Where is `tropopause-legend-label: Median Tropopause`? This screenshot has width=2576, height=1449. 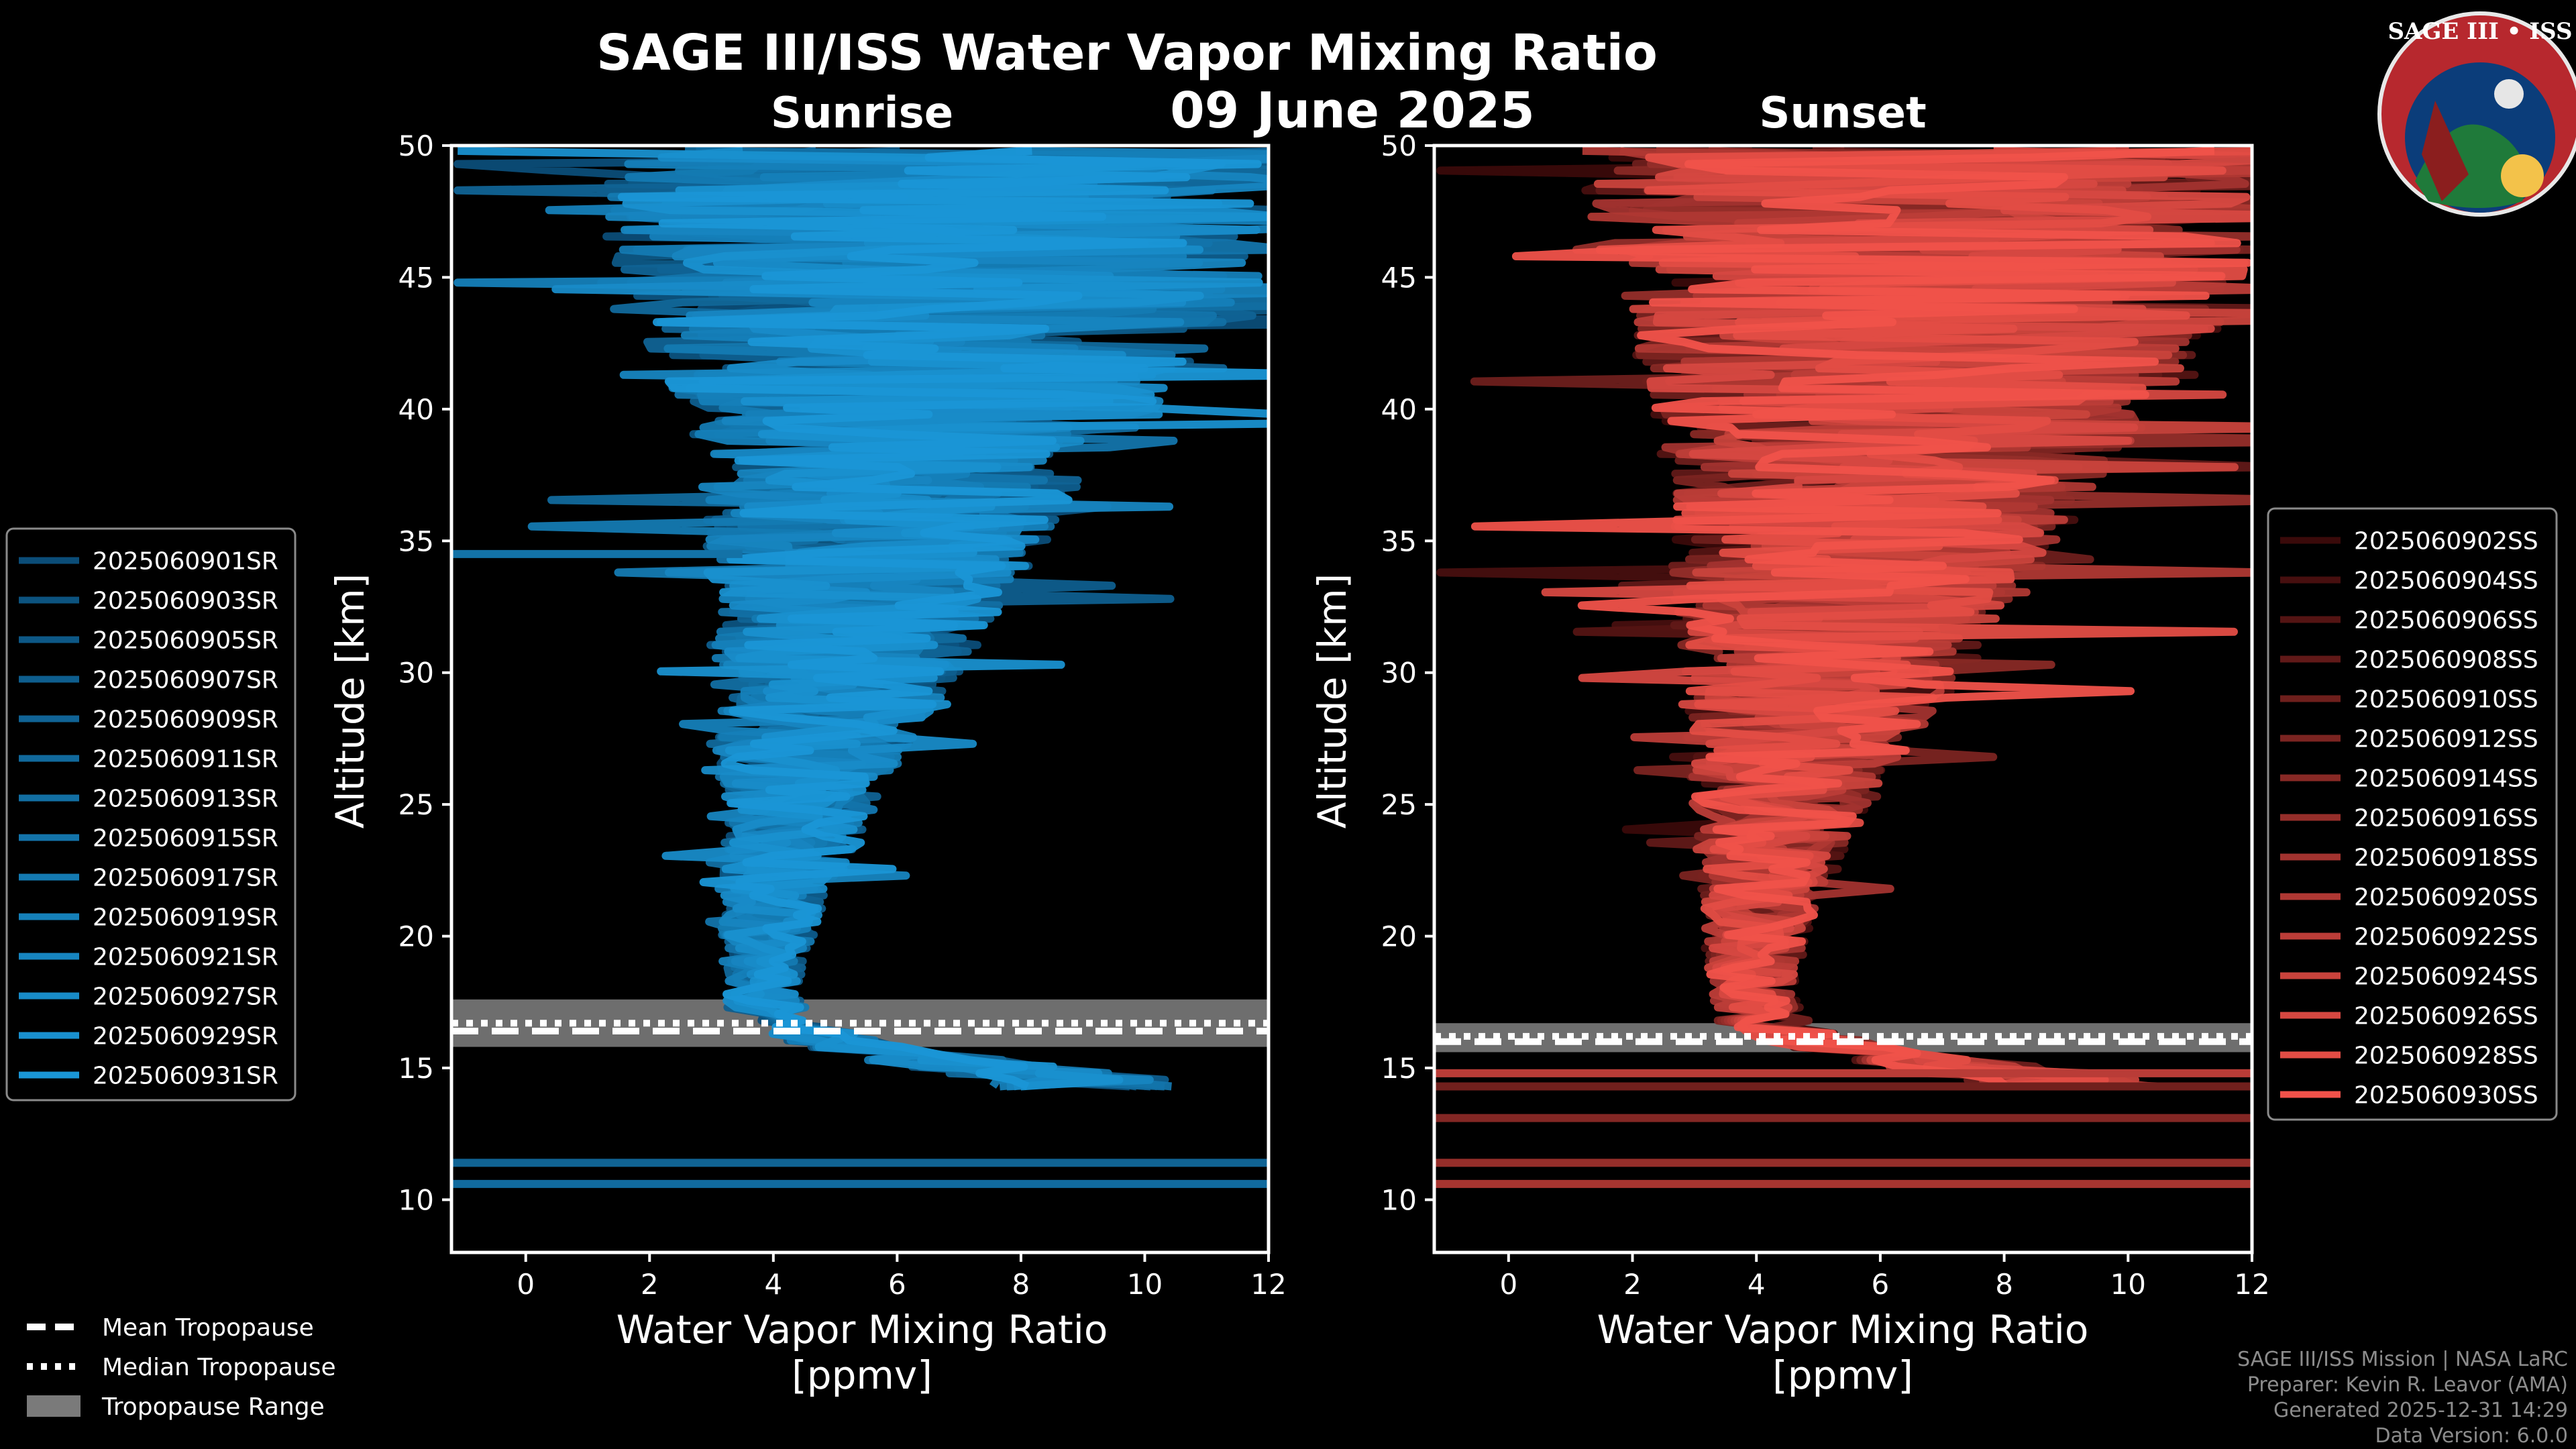
tropopause-legend-label: Median Tropopause is located at coordinates (219, 1367).